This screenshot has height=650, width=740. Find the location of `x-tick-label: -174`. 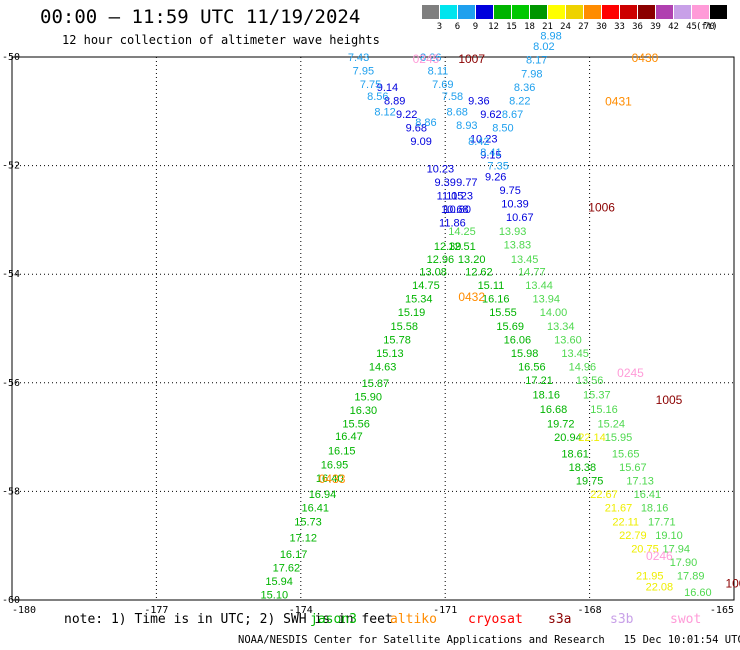

x-tick-label: -174 is located at coordinates (301, 610).